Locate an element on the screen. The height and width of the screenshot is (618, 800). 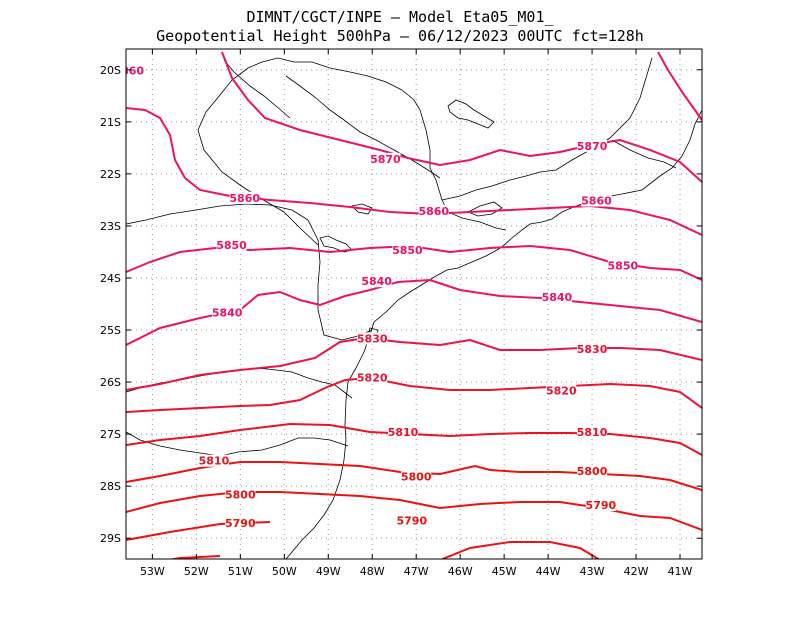
contour-5870-north is located at coordinates (679, 86).